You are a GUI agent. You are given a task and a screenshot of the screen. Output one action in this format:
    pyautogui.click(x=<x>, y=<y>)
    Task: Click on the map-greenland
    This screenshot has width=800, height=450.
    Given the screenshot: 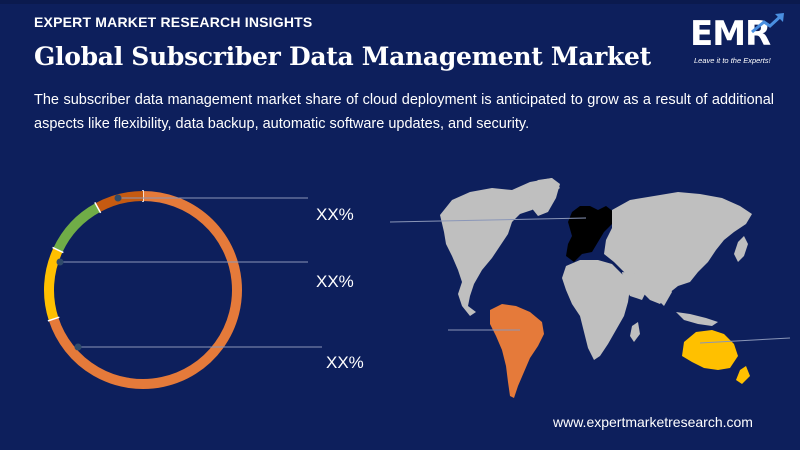 What is the action you would take?
    pyautogui.click(x=544, y=197)
    